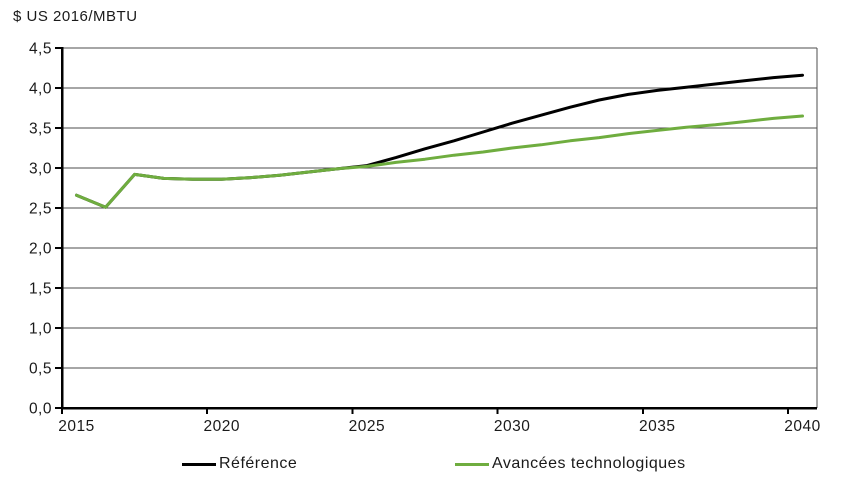  I want to click on x-tick-label: 2040, so click(802, 426).